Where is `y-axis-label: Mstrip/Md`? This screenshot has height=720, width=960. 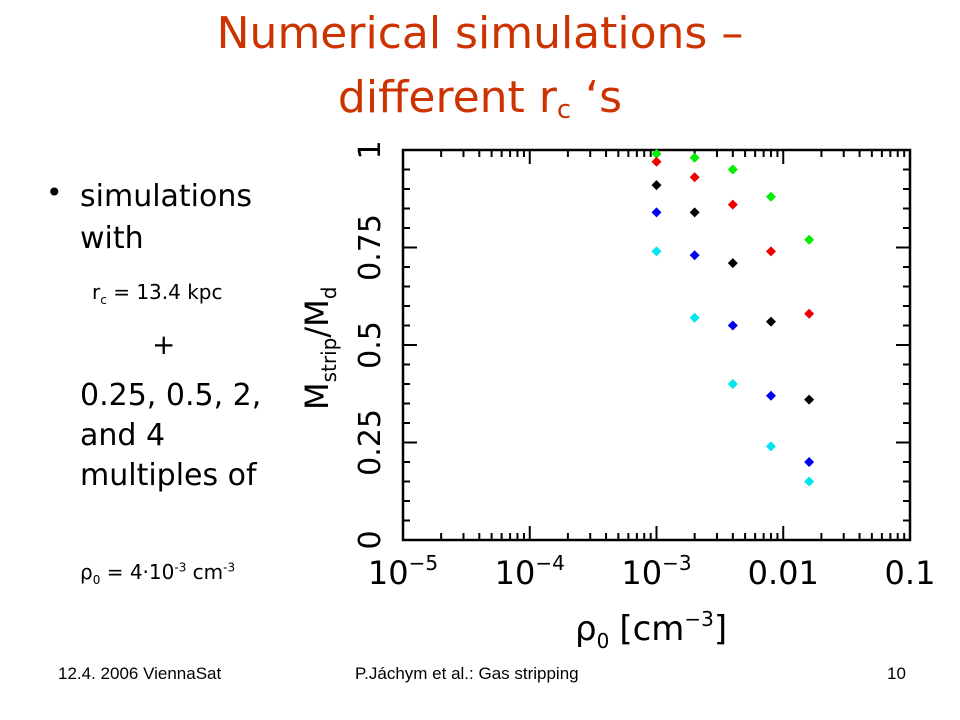 y-axis-label: Mstrip/Md is located at coordinates (319, 348).